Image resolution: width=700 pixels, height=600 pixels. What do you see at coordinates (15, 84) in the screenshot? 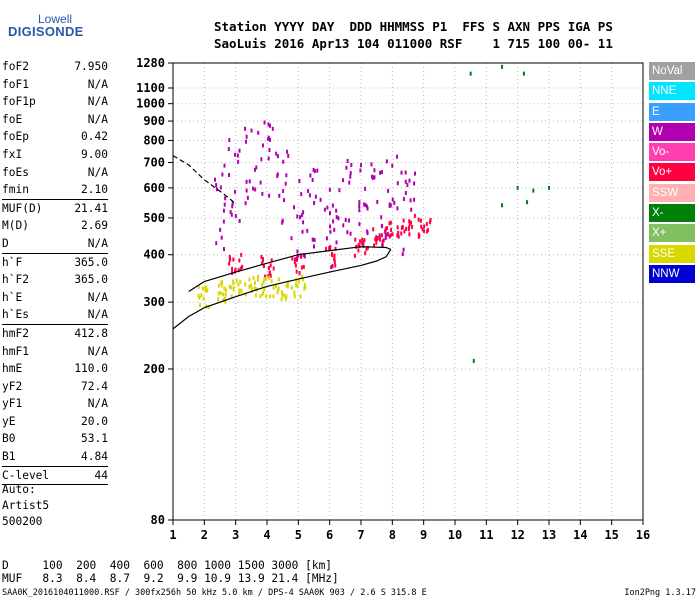
I see `param-label: foF1` at bounding box center [15, 84].